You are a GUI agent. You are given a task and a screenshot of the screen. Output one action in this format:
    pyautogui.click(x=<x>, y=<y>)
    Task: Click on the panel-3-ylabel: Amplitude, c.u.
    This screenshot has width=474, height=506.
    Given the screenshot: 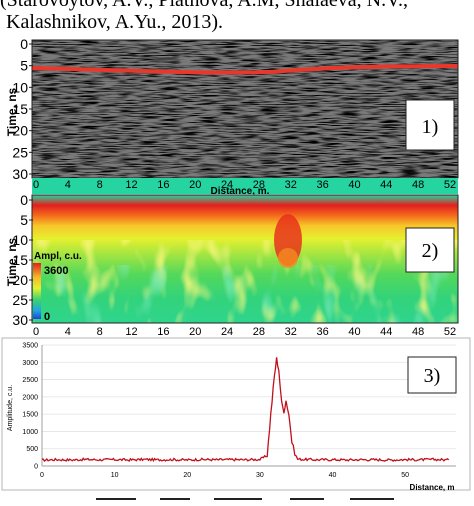 What is the action you would take?
    pyautogui.click(x=10, y=408)
    